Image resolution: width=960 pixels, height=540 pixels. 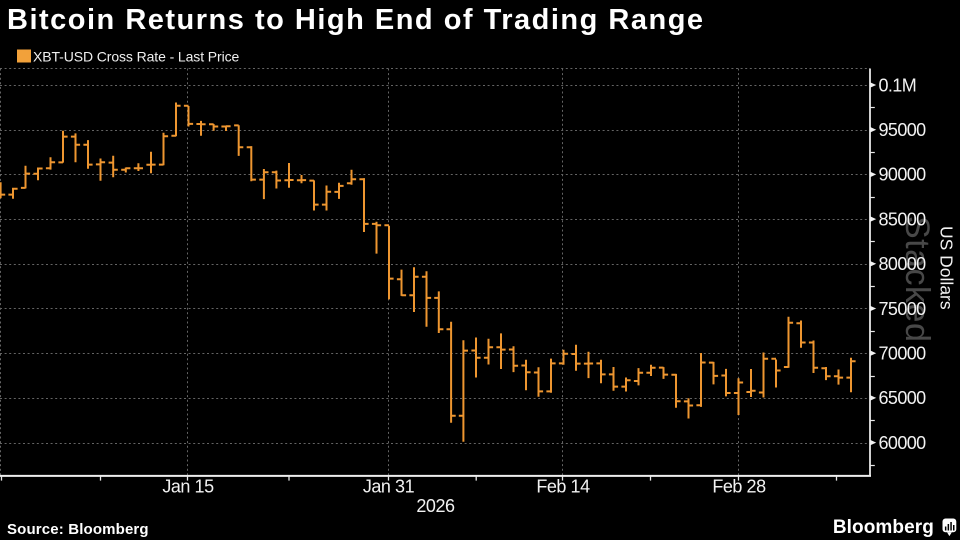 I want to click on svg-text: 80000, so click(x=903, y=264).